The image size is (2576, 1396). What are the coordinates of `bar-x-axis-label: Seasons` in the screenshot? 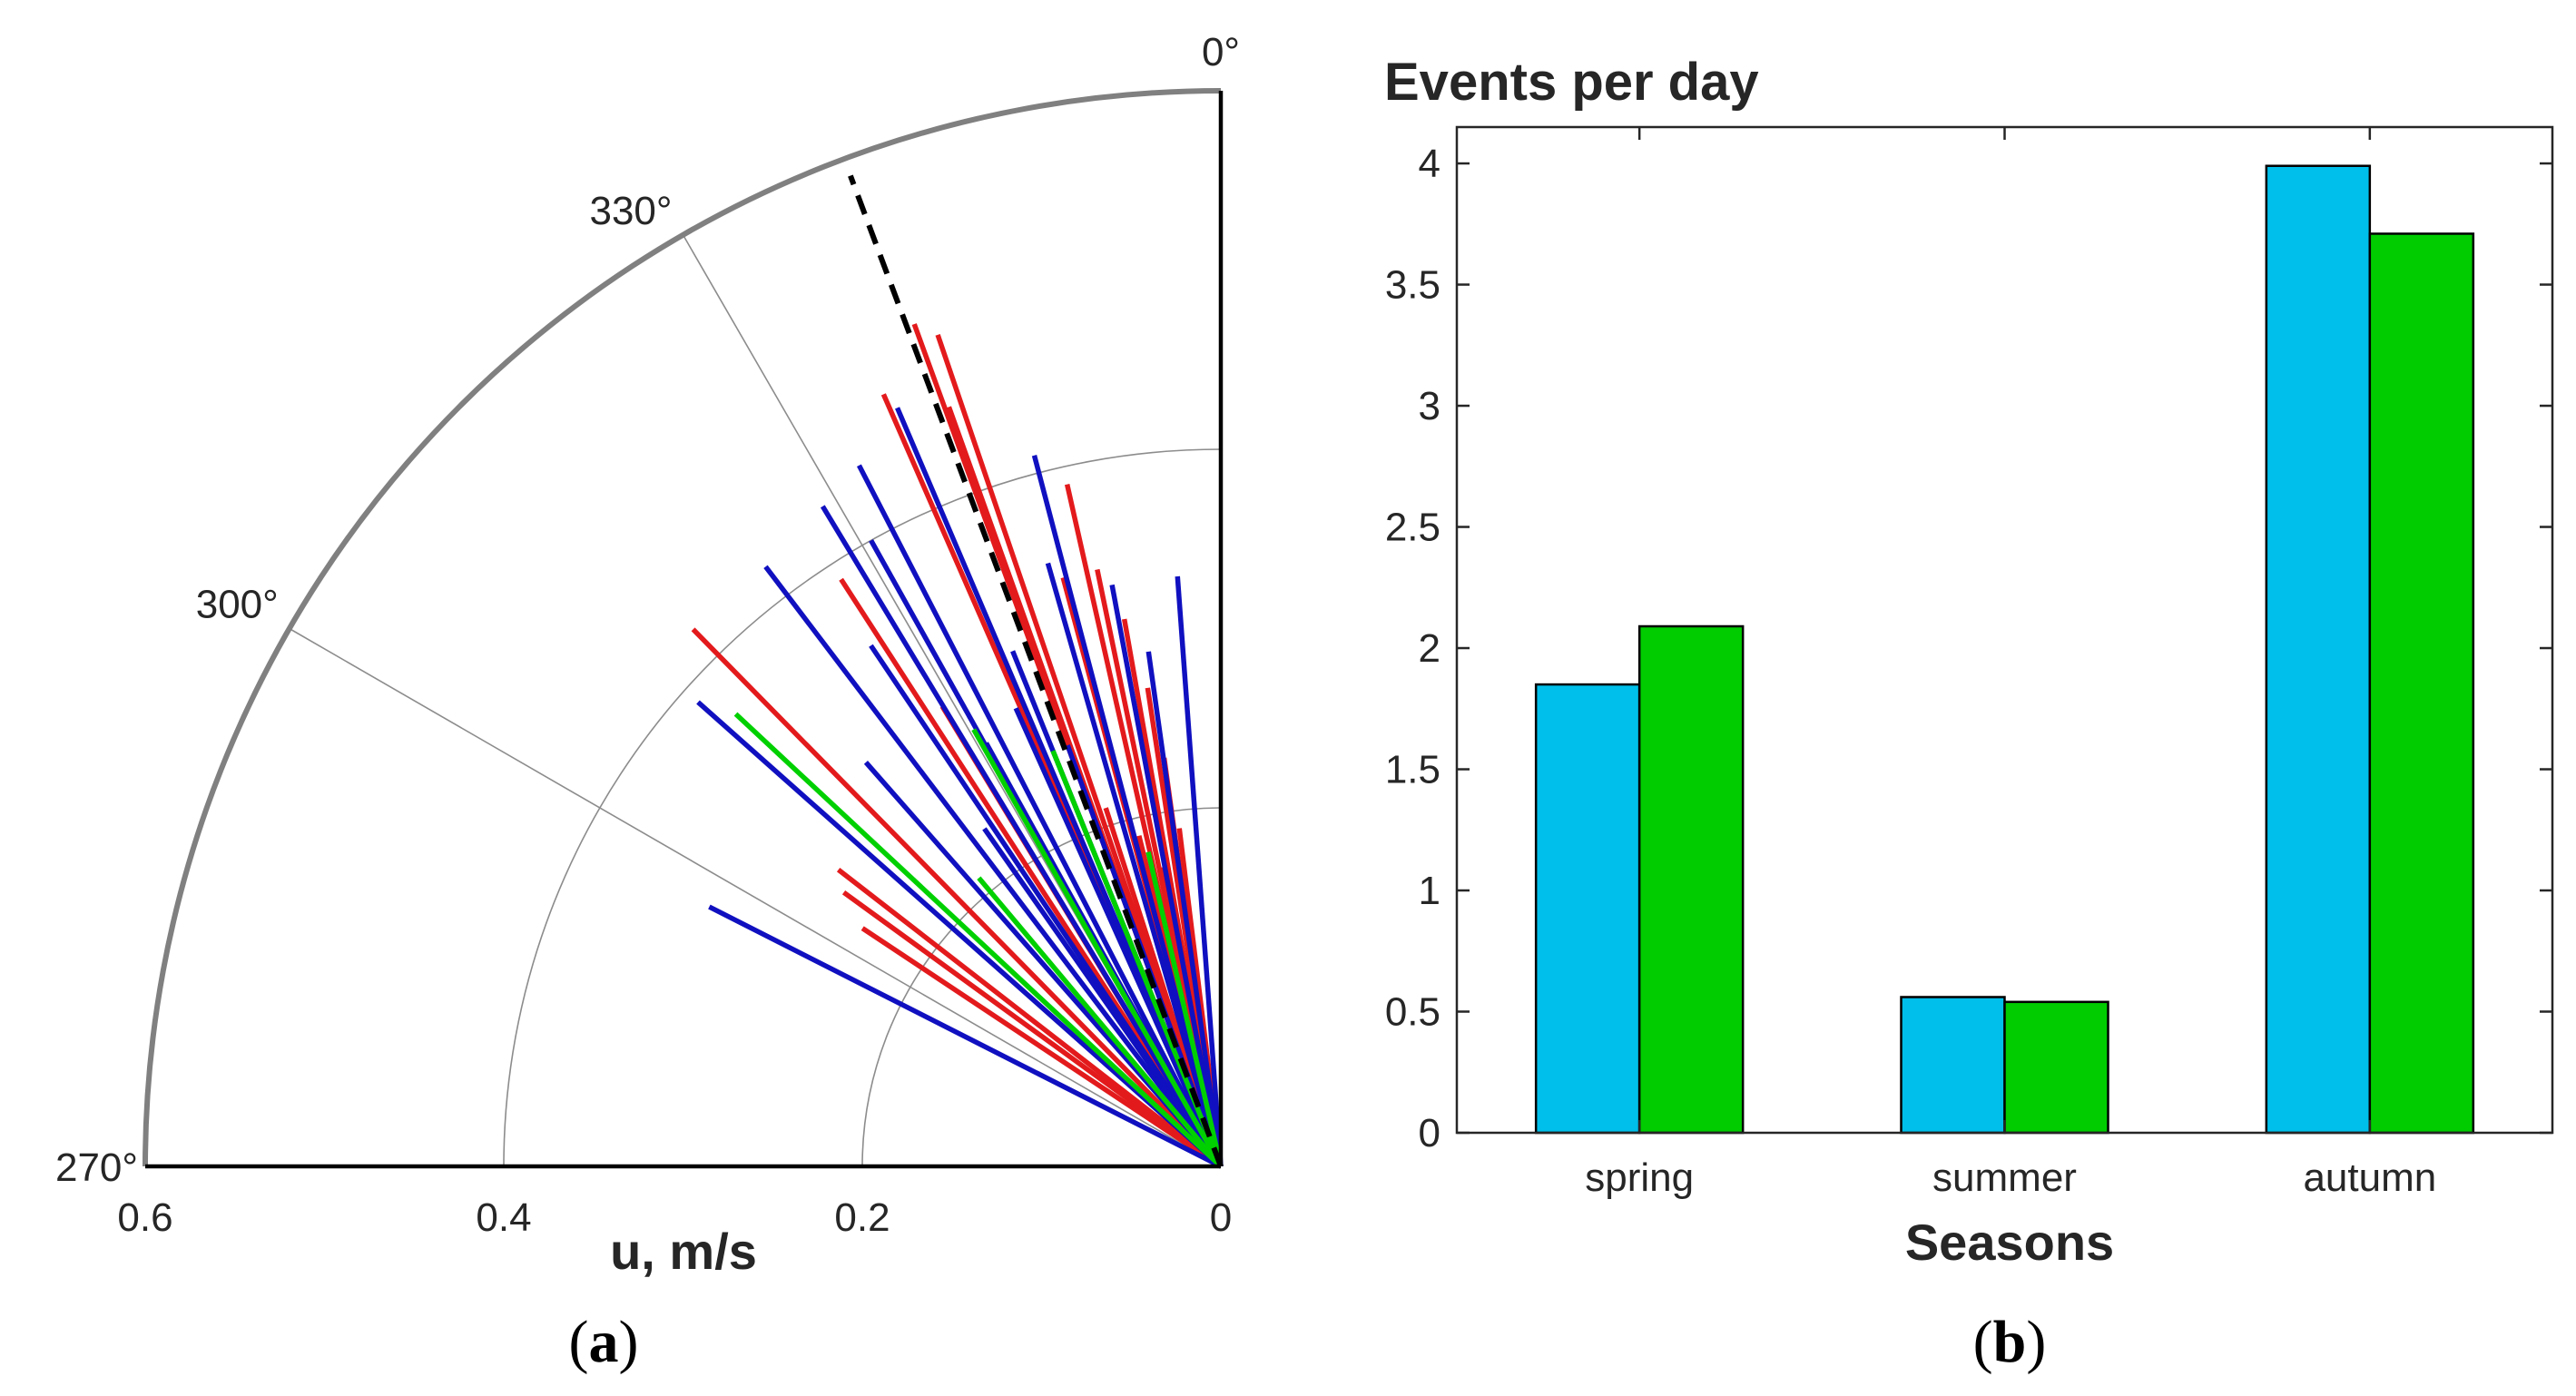 It's located at (2009, 1242).